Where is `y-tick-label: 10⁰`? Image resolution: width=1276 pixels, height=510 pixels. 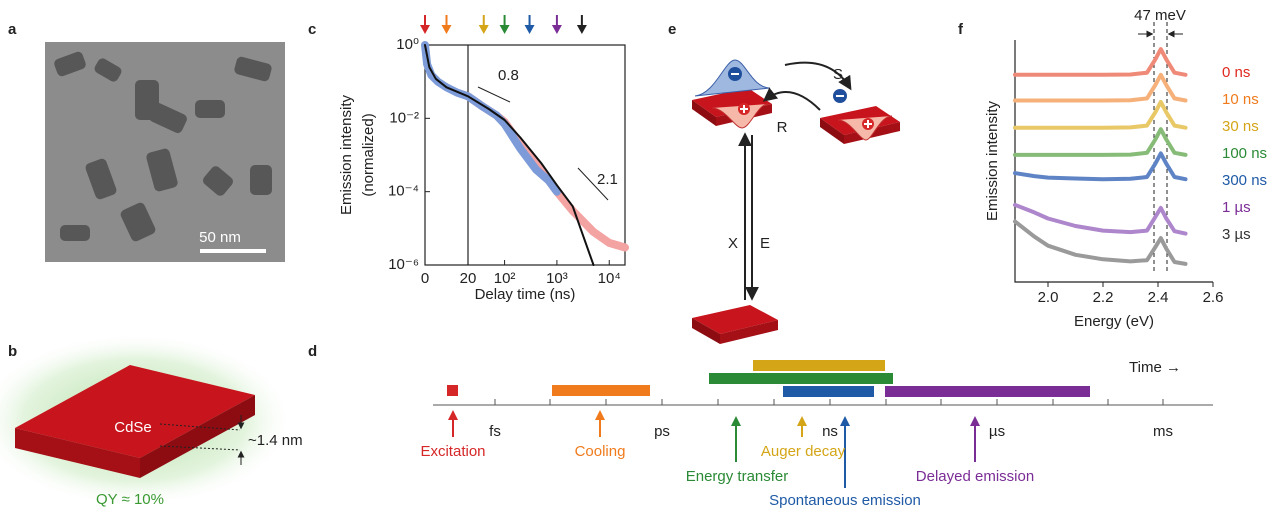
y-tick-label: 10⁰ is located at coordinates (407, 44).